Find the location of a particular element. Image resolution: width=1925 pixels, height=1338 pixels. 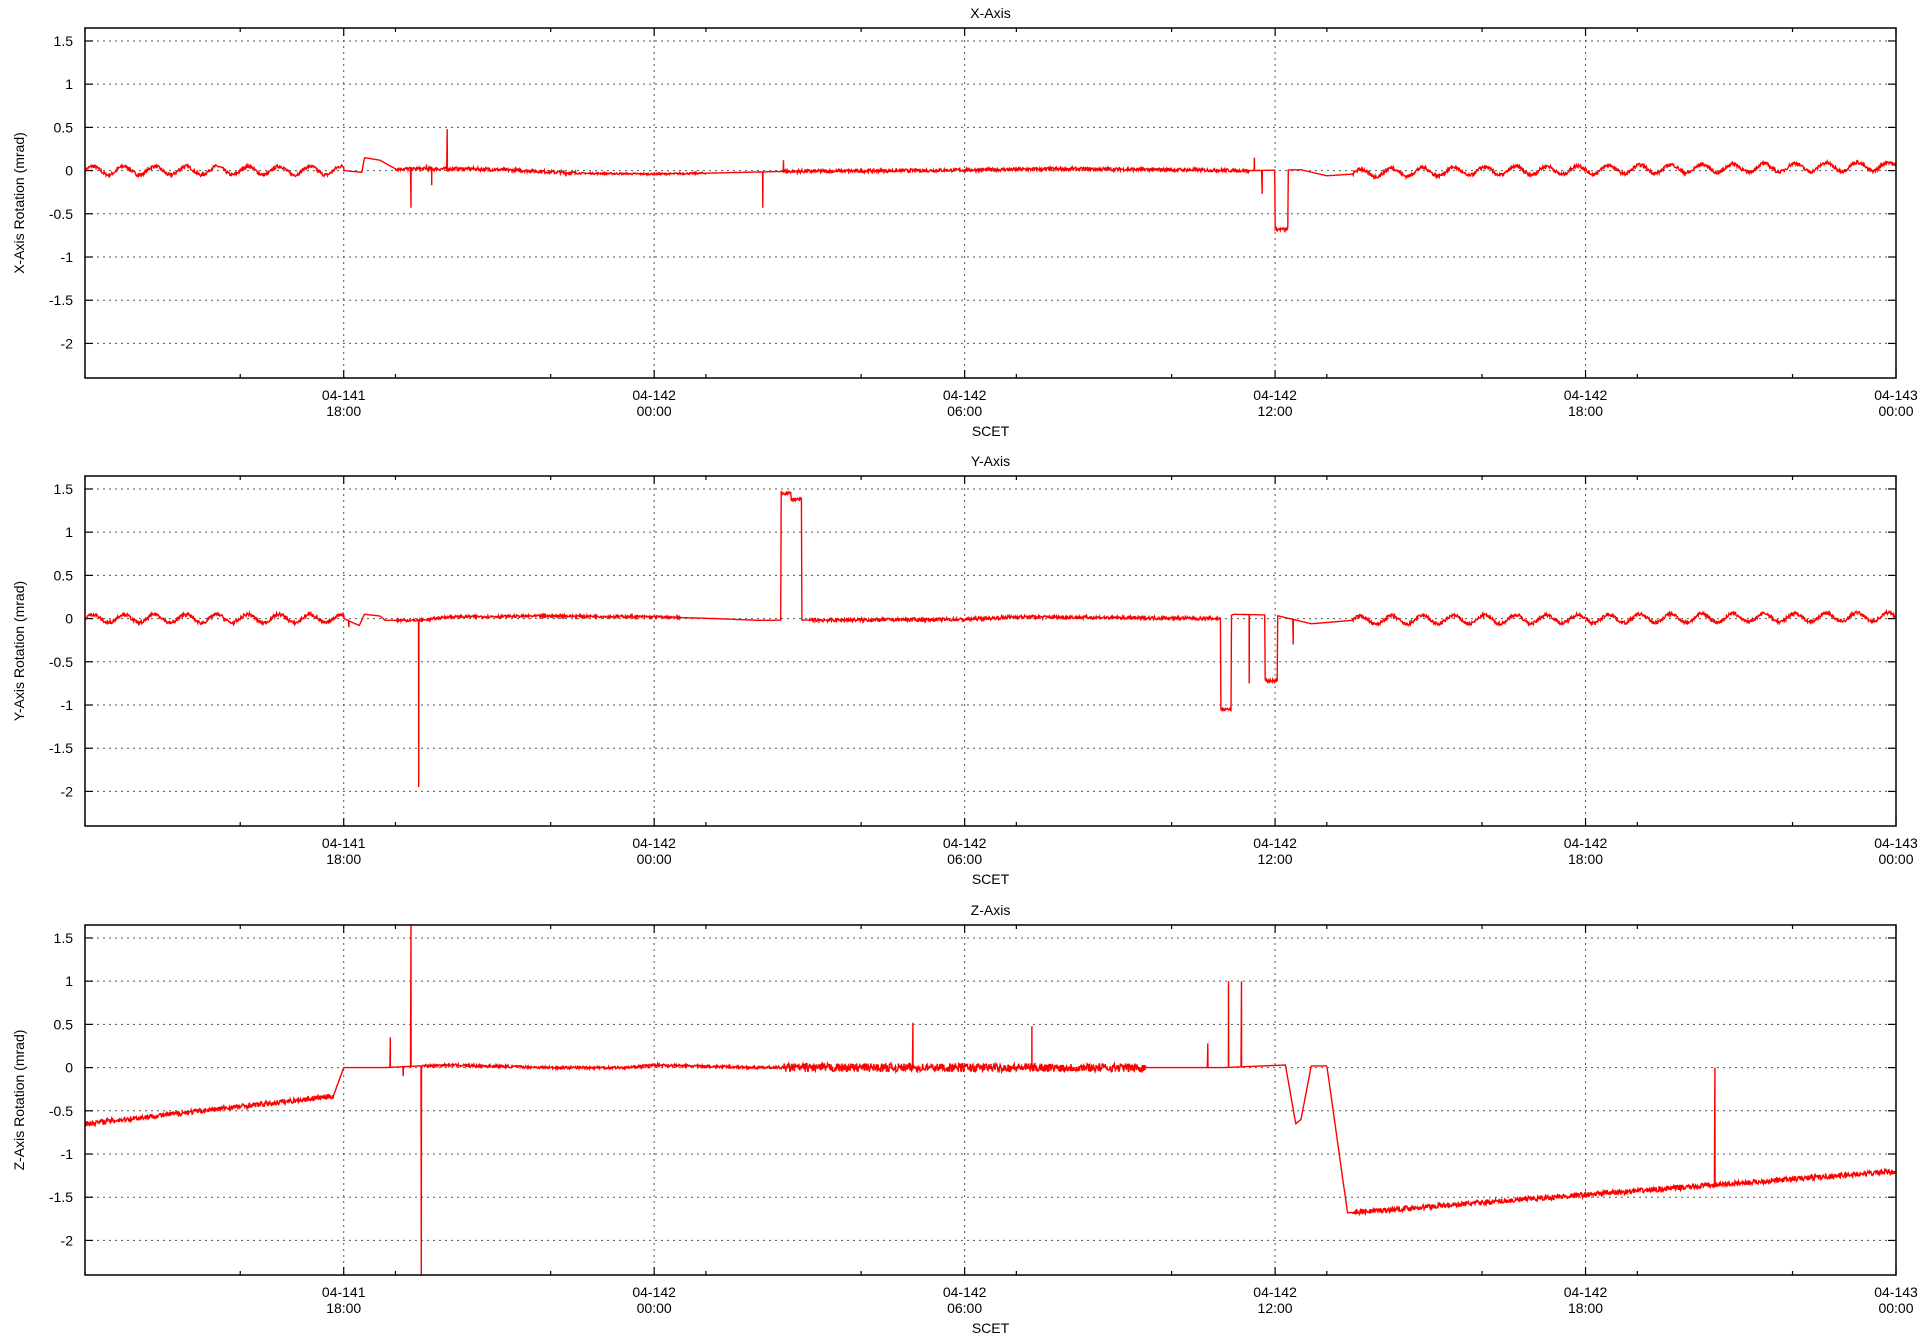

chart-title: Z-Axis is located at coordinates (991, 910).